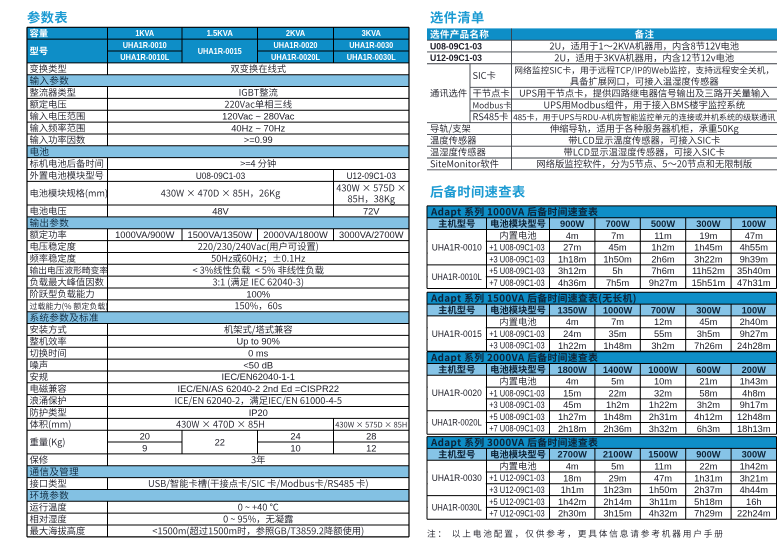 The image size is (783, 548). I want to click on svg-text: 1800W, so click(572, 370).